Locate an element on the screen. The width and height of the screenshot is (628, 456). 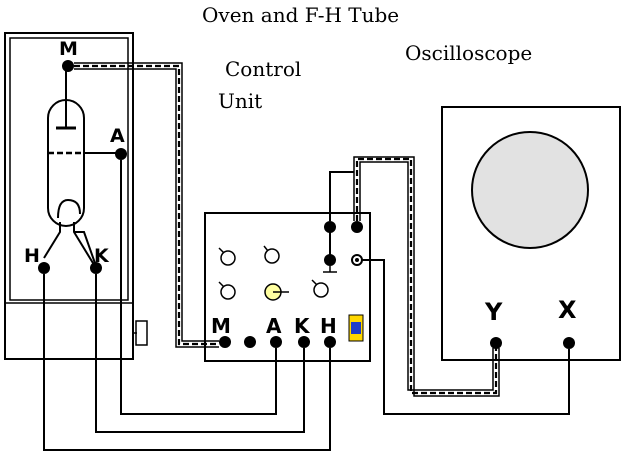
wire-ground is located at coordinates (341, 196).